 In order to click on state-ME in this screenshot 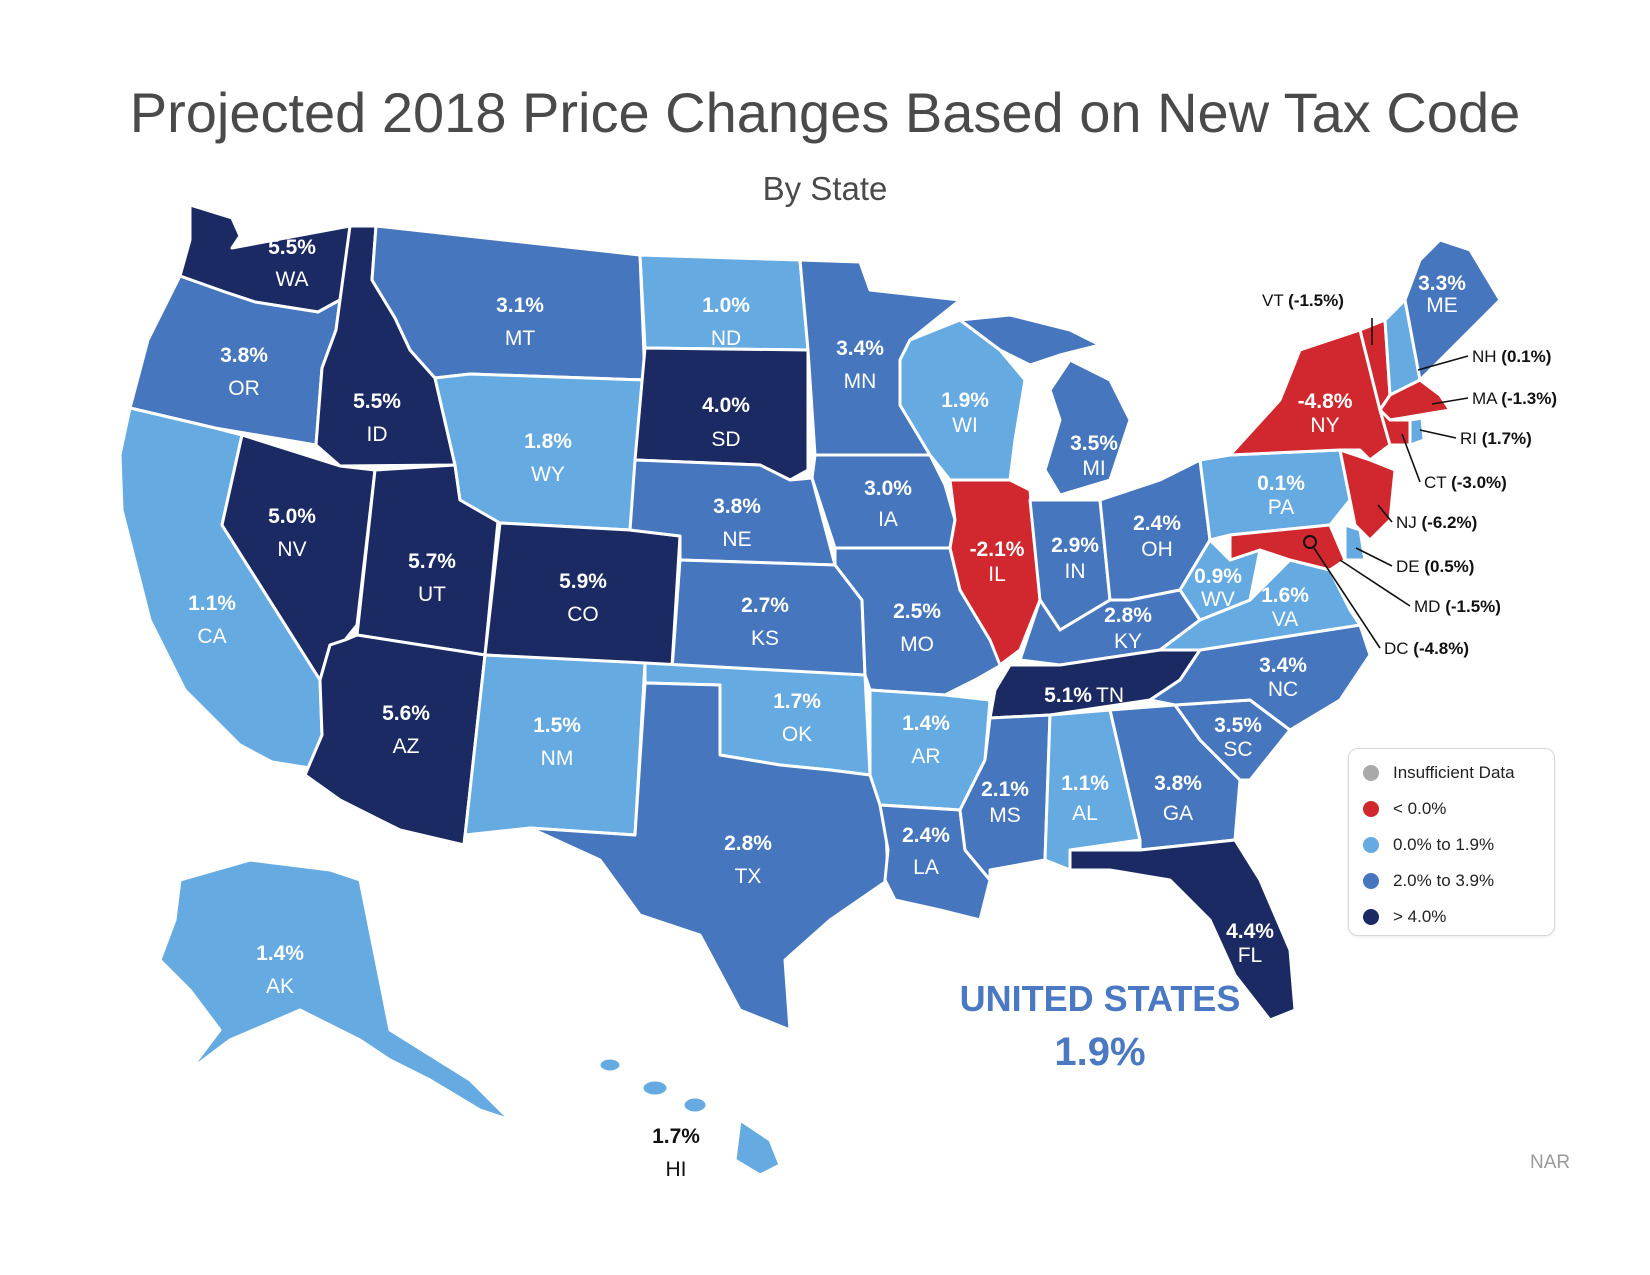, I will do `click(1452, 310)`.